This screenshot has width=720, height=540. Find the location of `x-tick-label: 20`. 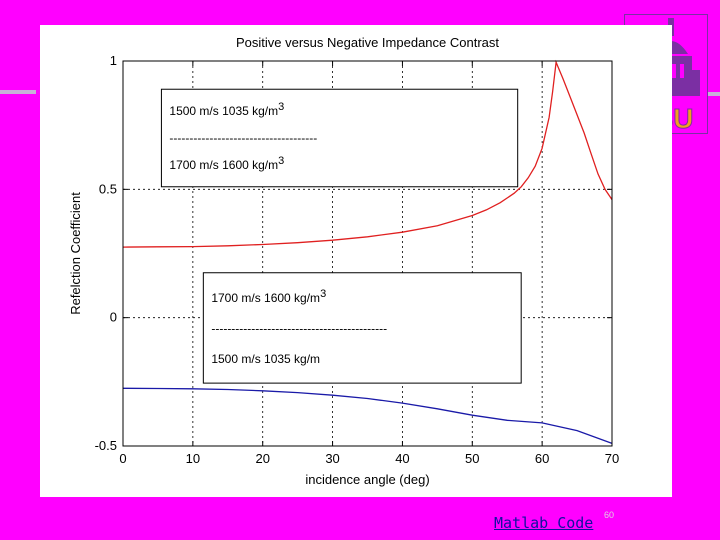

x-tick-label: 20 is located at coordinates (262, 458).